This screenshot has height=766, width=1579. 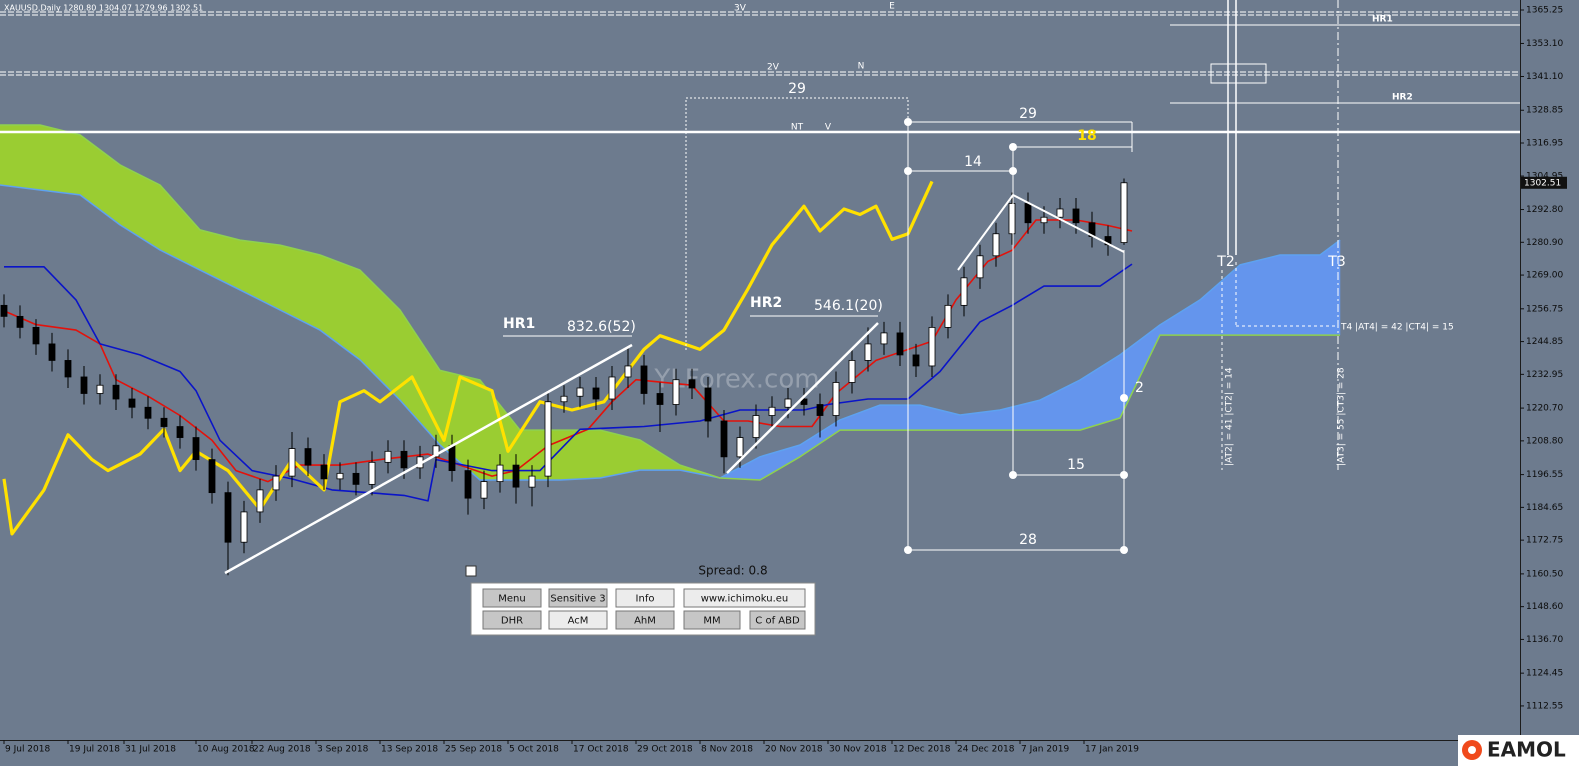 What do you see at coordinates (1238, 73) in the screenshot?
I see `box` at bounding box center [1238, 73].